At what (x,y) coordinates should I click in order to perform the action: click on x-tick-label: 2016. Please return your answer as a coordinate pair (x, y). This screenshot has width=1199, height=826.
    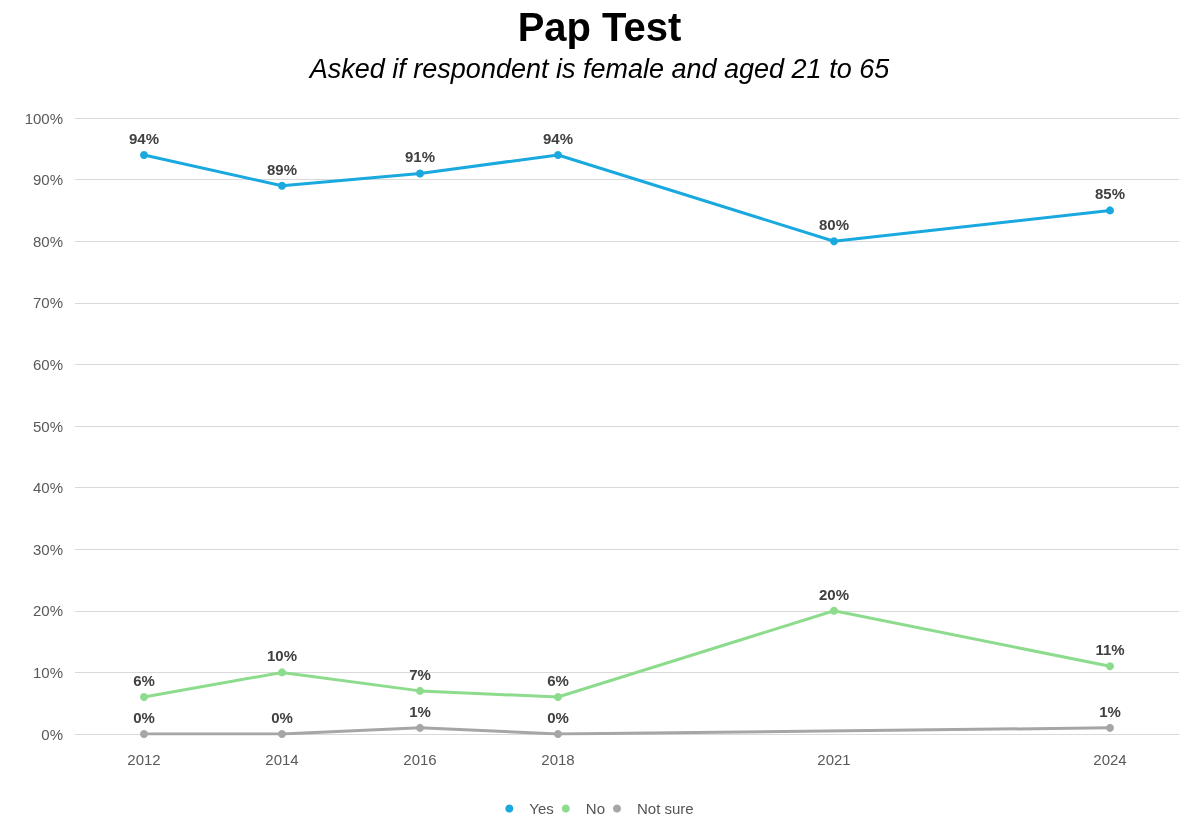
    Looking at the image, I should click on (420, 759).